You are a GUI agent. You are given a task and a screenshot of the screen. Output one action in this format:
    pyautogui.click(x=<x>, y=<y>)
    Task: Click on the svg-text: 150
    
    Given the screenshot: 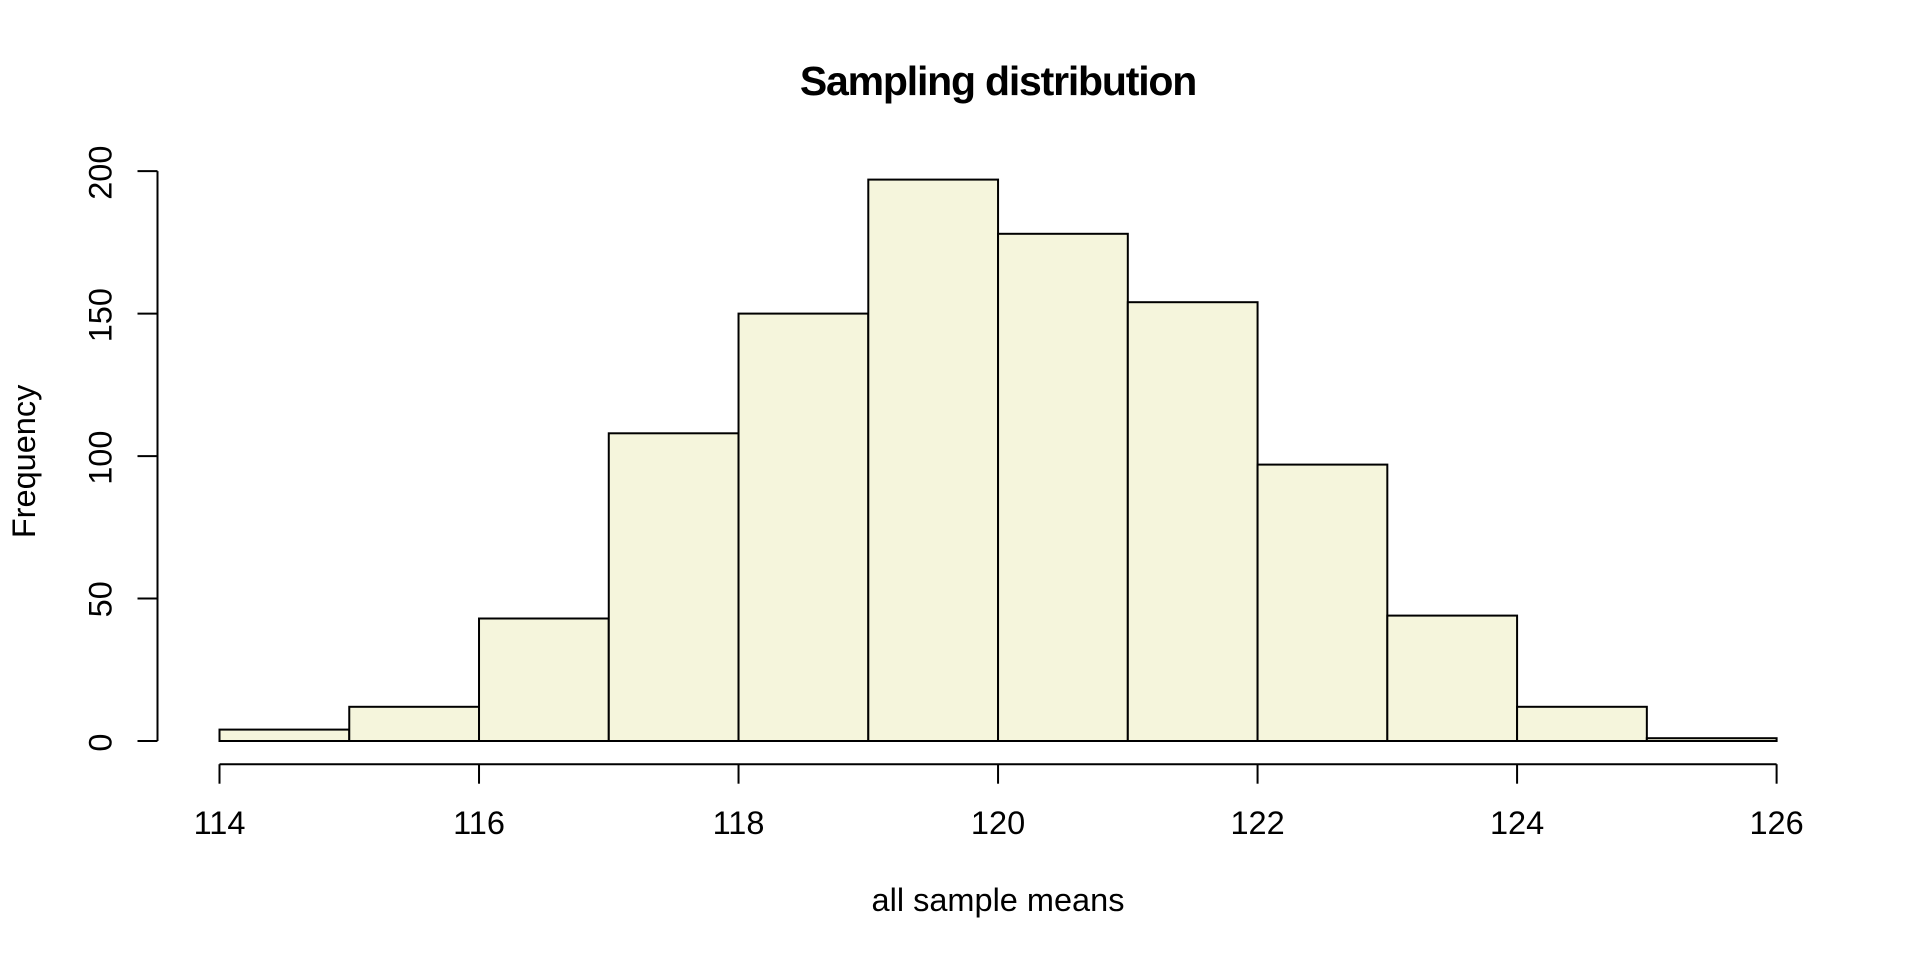 What is the action you would take?
    pyautogui.click(x=101, y=315)
    